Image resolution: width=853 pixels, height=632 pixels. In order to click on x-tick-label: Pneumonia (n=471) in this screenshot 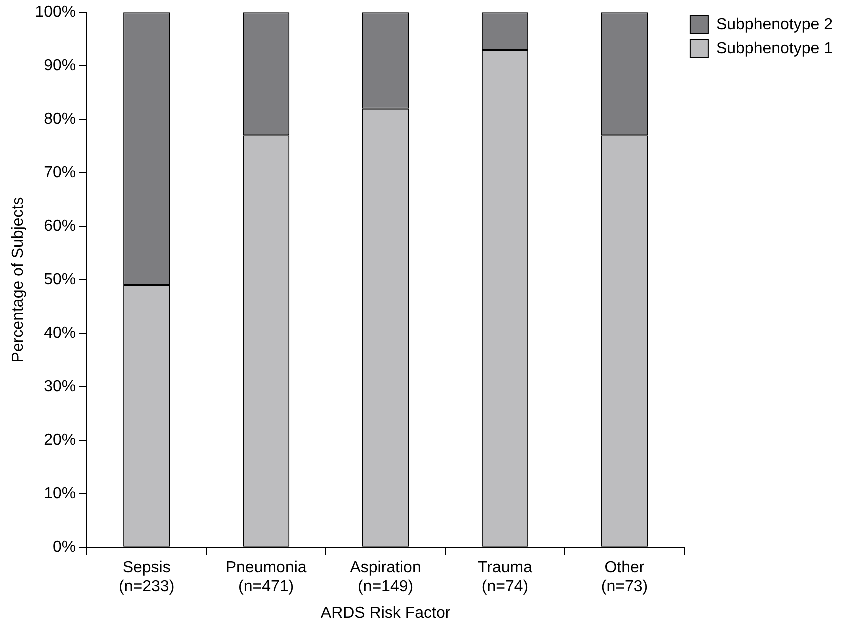, I will do `click(266, 577)`.